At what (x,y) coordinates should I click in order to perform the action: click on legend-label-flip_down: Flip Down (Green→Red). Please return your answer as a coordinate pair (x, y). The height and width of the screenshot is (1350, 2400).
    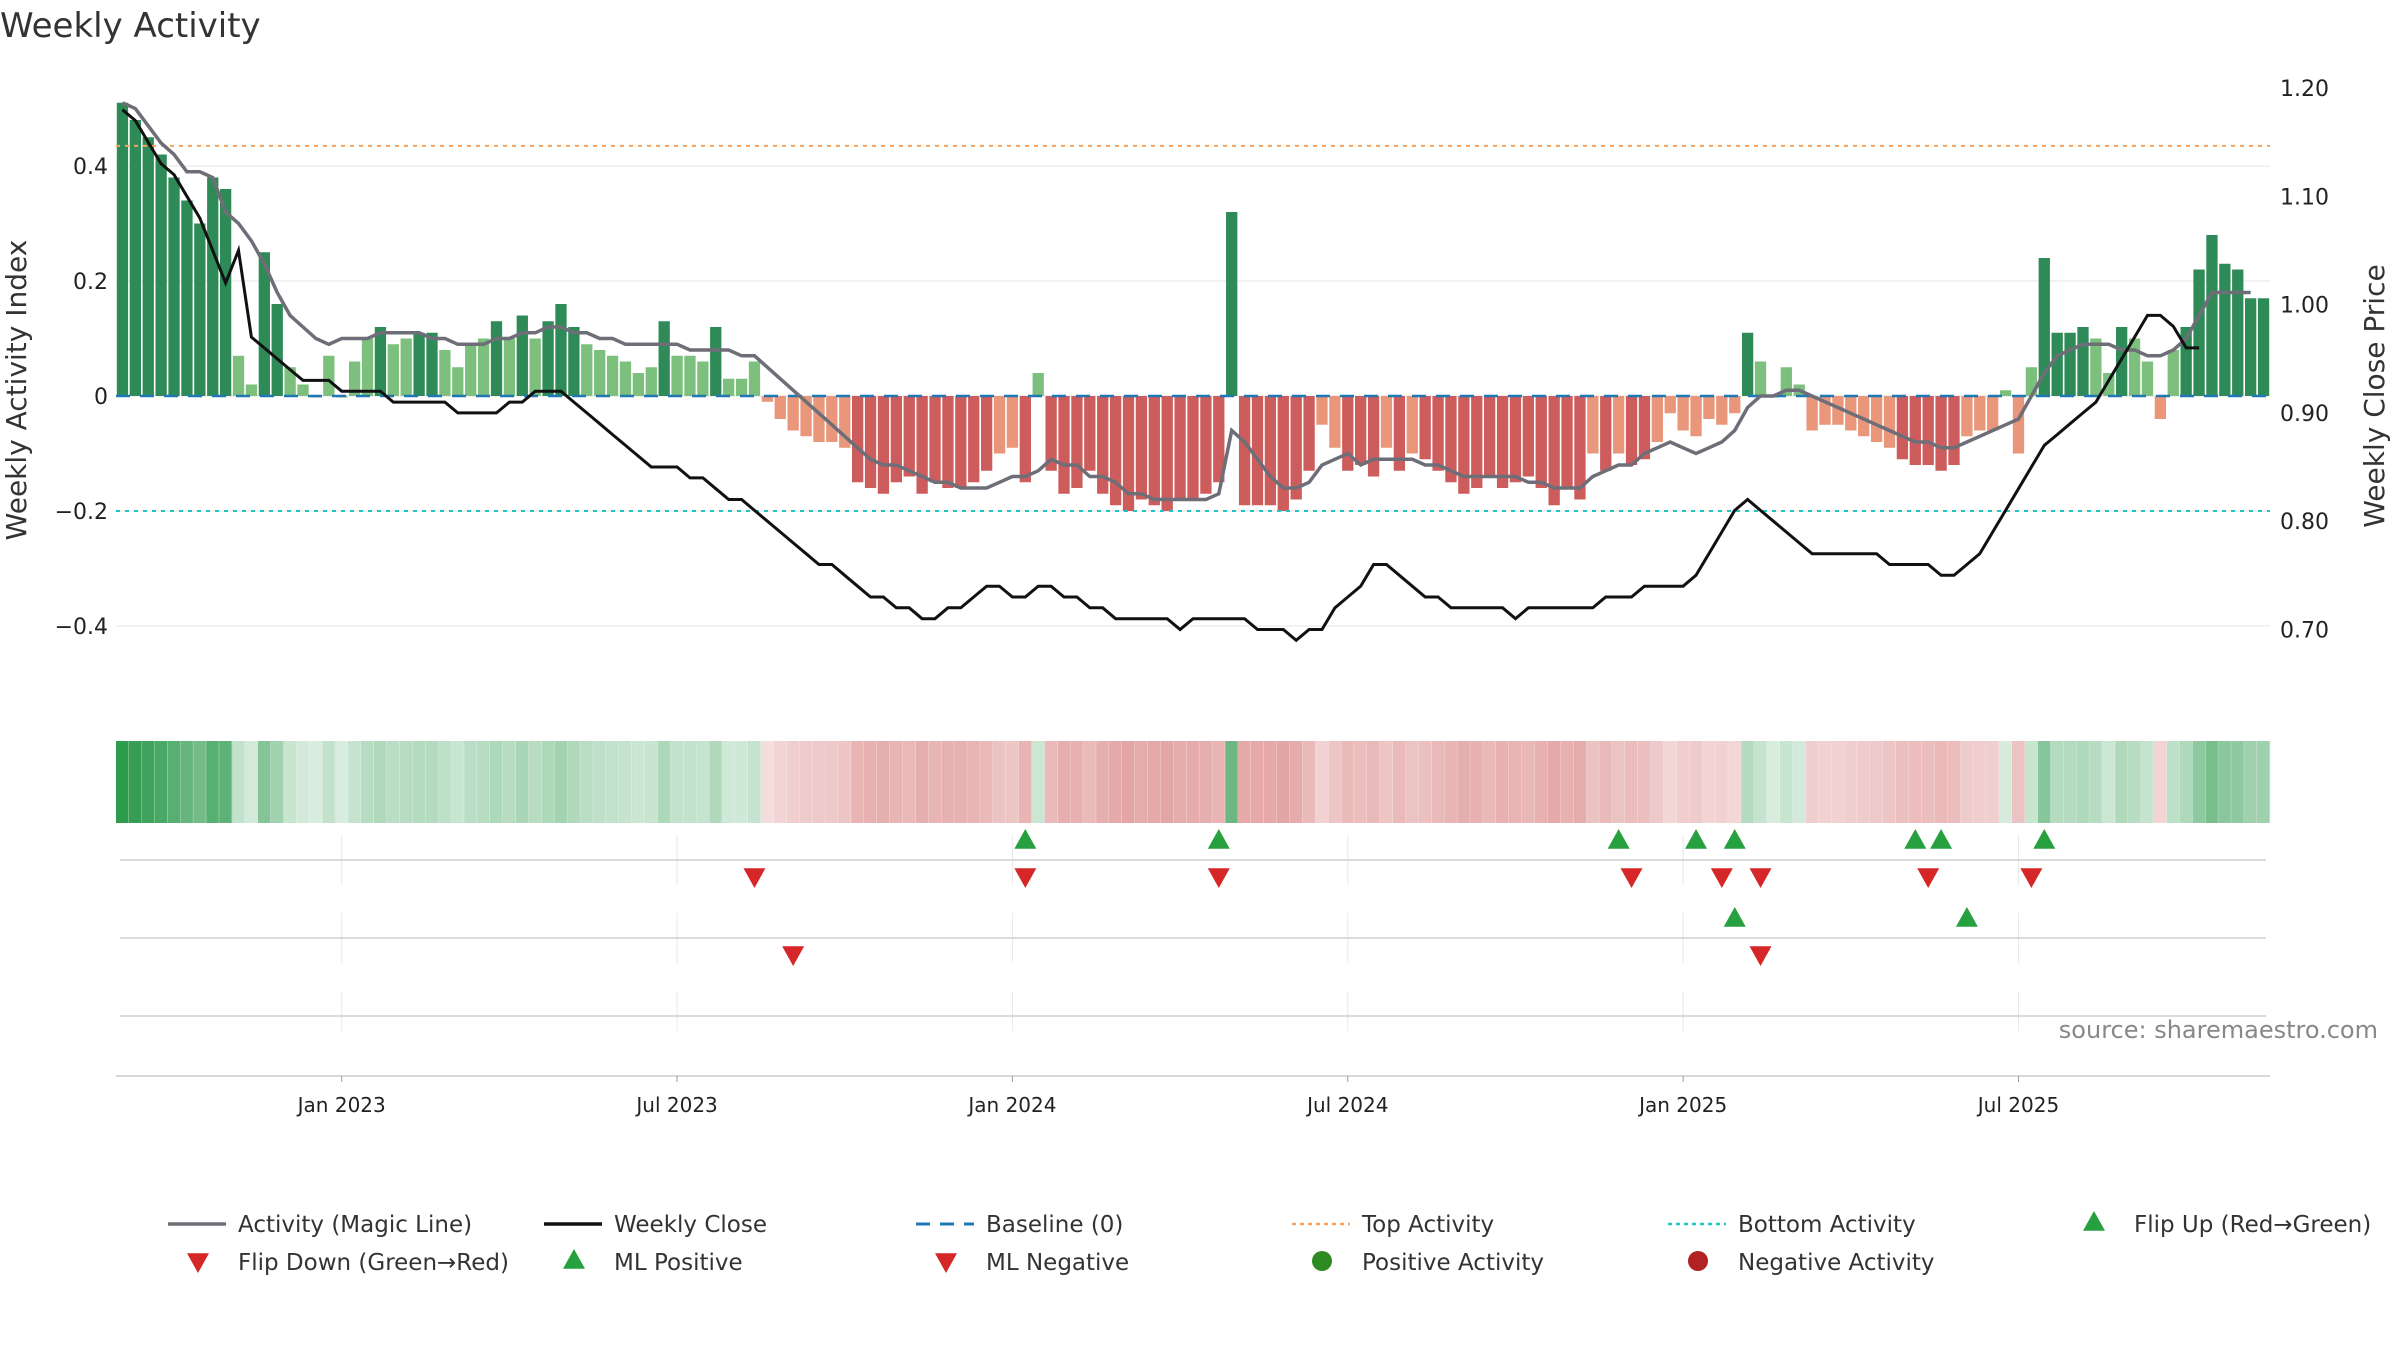
    Looking at the image, I should click on (373, 1263).